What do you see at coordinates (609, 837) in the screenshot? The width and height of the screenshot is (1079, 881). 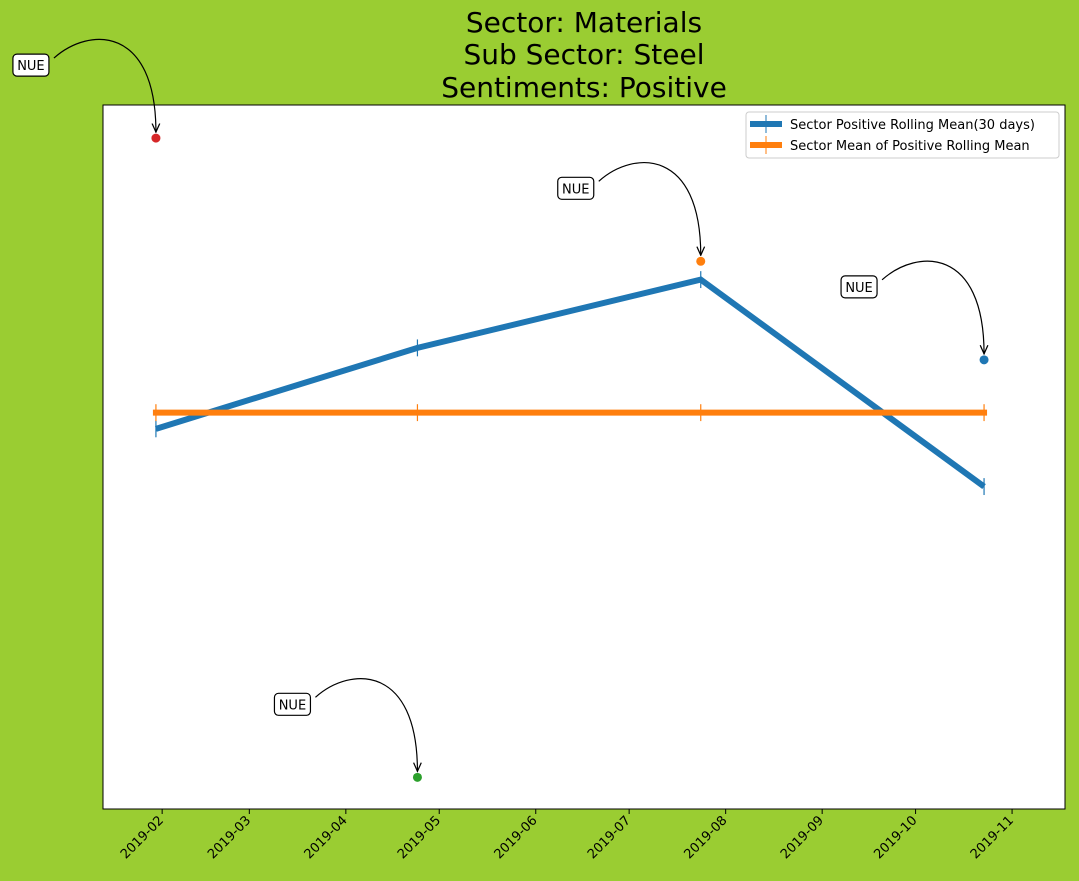 I see `x-tick-label: 2019-07` at bounding box center [609, 837].